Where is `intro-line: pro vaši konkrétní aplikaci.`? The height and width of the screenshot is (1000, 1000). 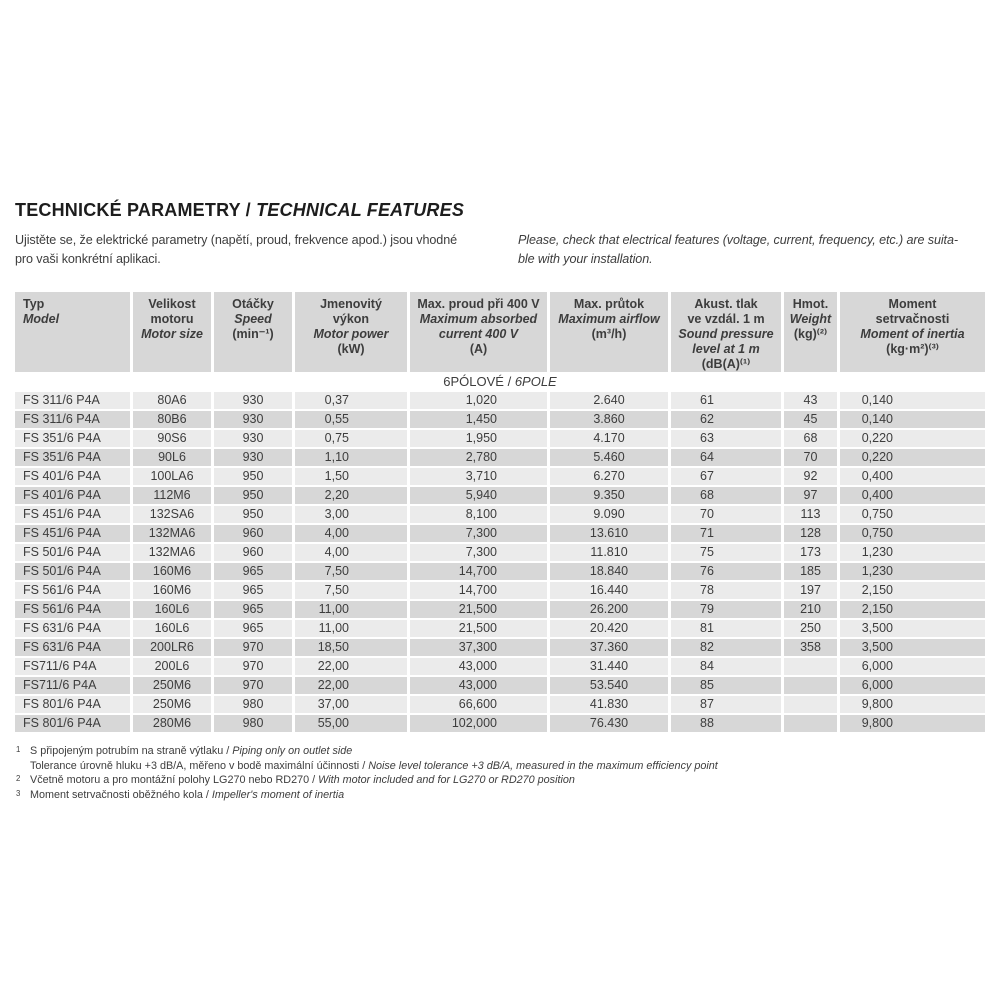 intro-line: pro vaši konkrétní aplikaci. is located at coordinates (88, 259).